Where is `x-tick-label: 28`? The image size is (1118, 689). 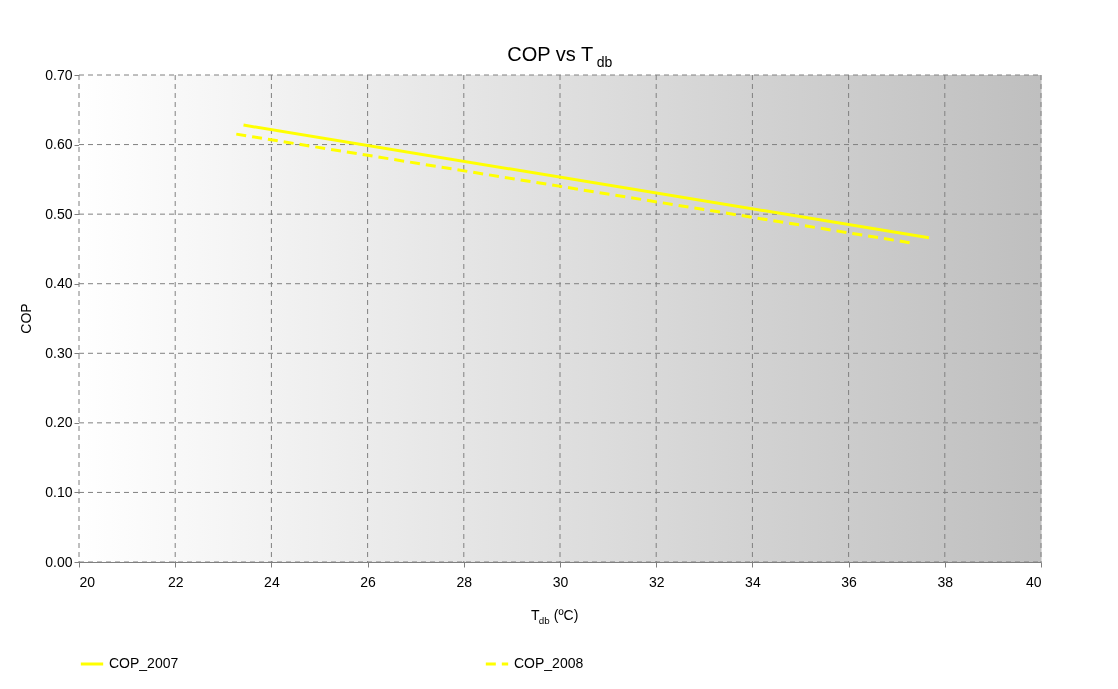
x-tick-label: 28 is located at coordinates (464, 581).